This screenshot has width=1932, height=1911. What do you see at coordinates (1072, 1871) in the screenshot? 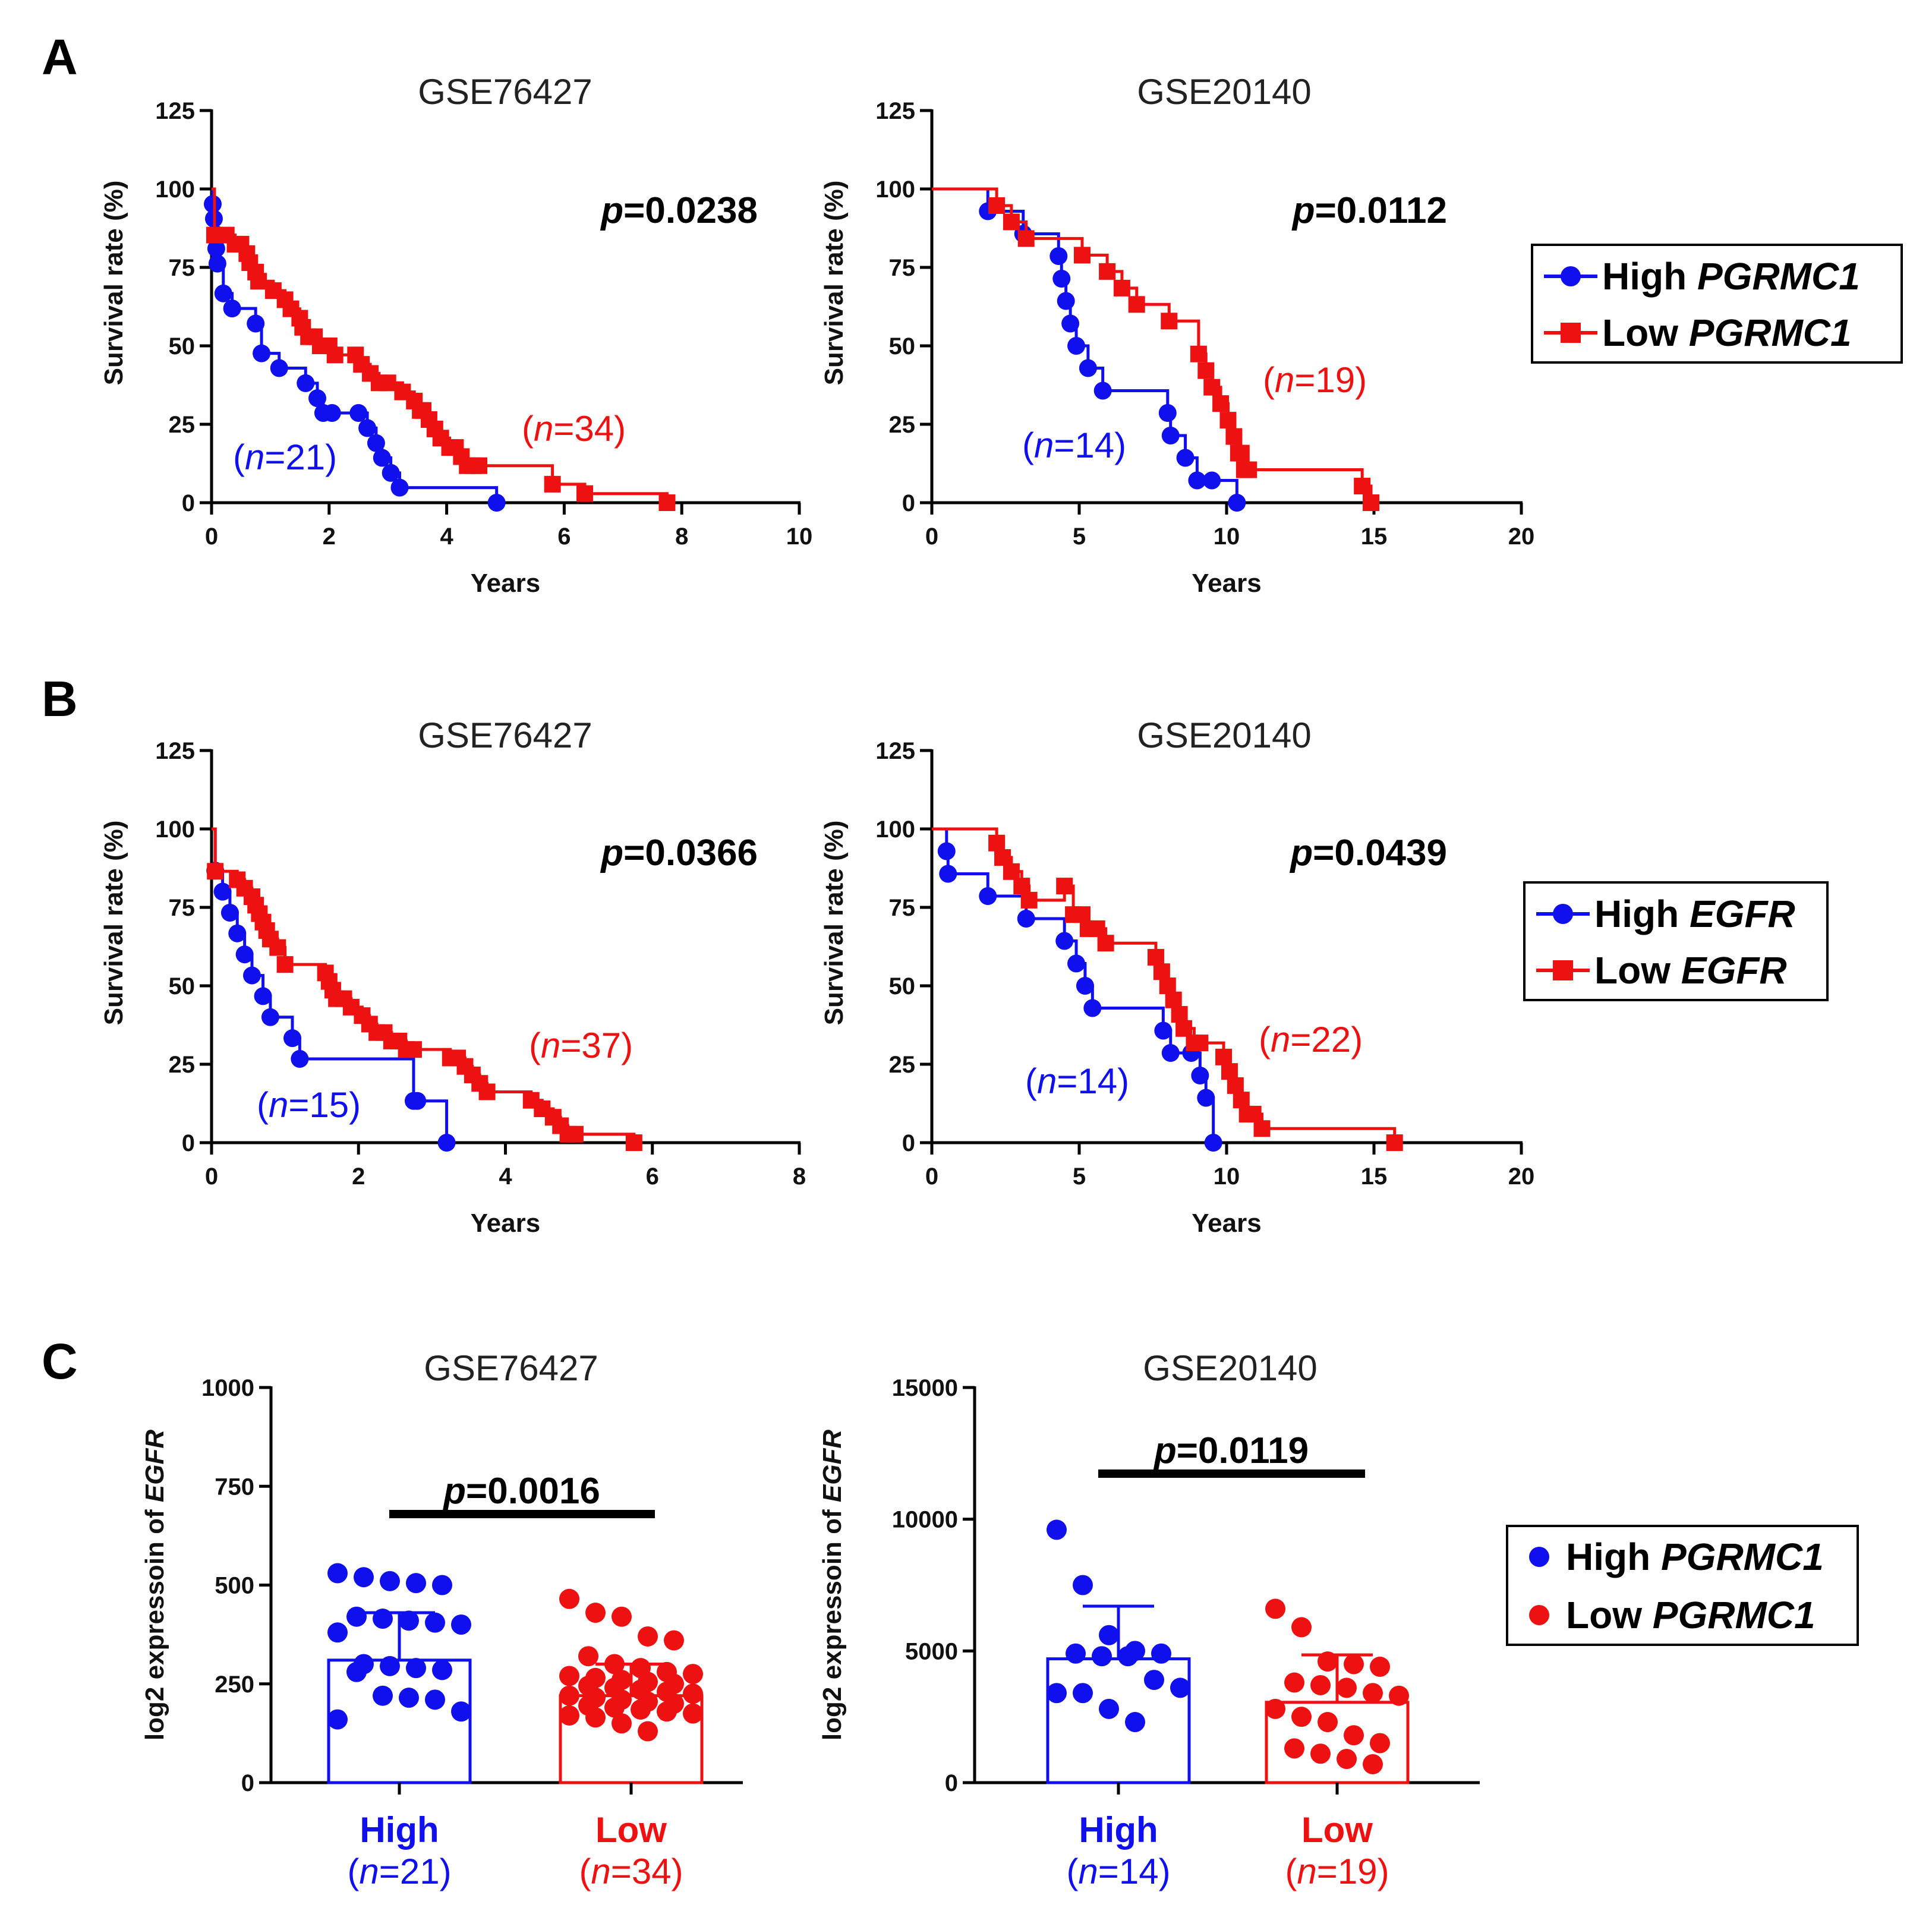
I see `bar-c2-high-n-label-open: (` at bounding box center [1072, 1871].